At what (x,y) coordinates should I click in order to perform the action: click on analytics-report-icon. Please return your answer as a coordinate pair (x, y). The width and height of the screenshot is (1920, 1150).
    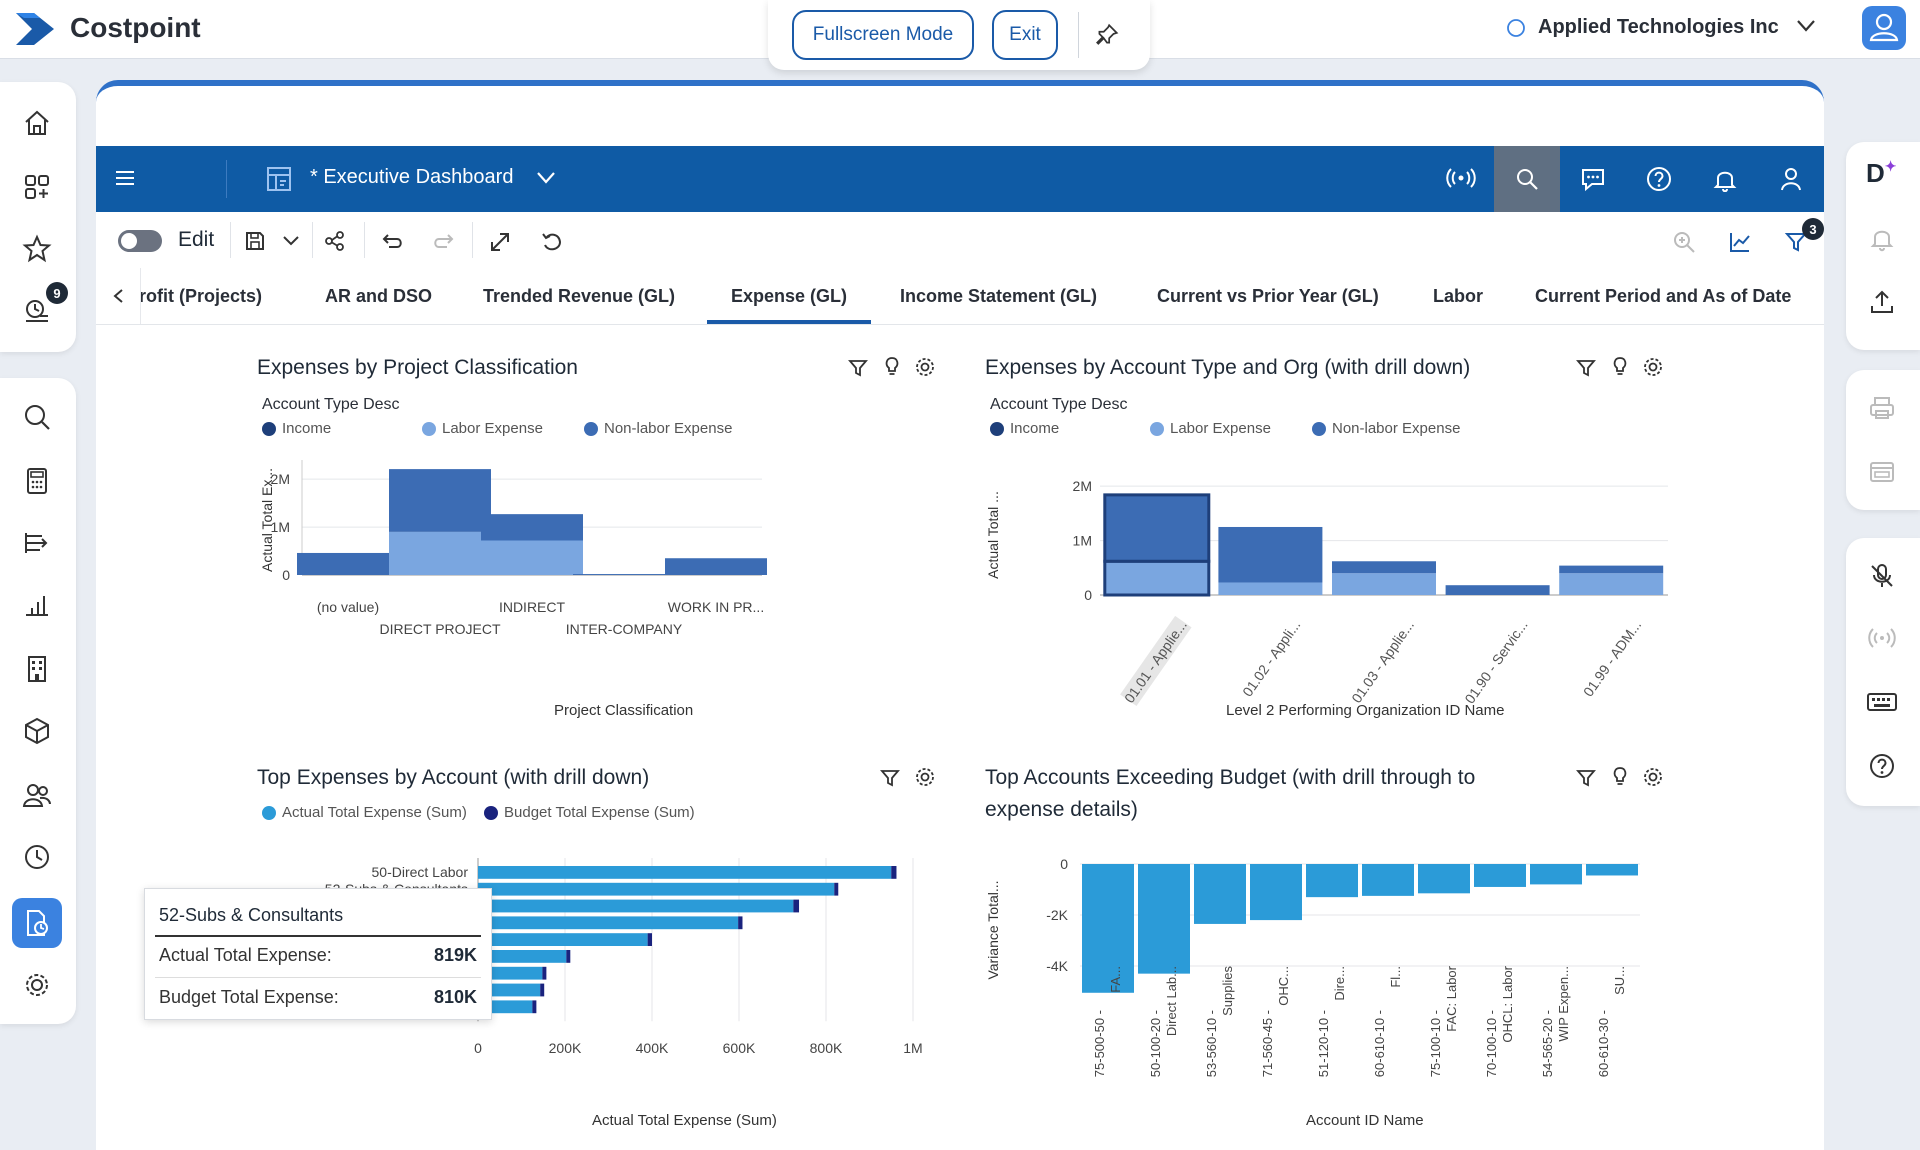
    Looking at the image, I should click on (37, 923).